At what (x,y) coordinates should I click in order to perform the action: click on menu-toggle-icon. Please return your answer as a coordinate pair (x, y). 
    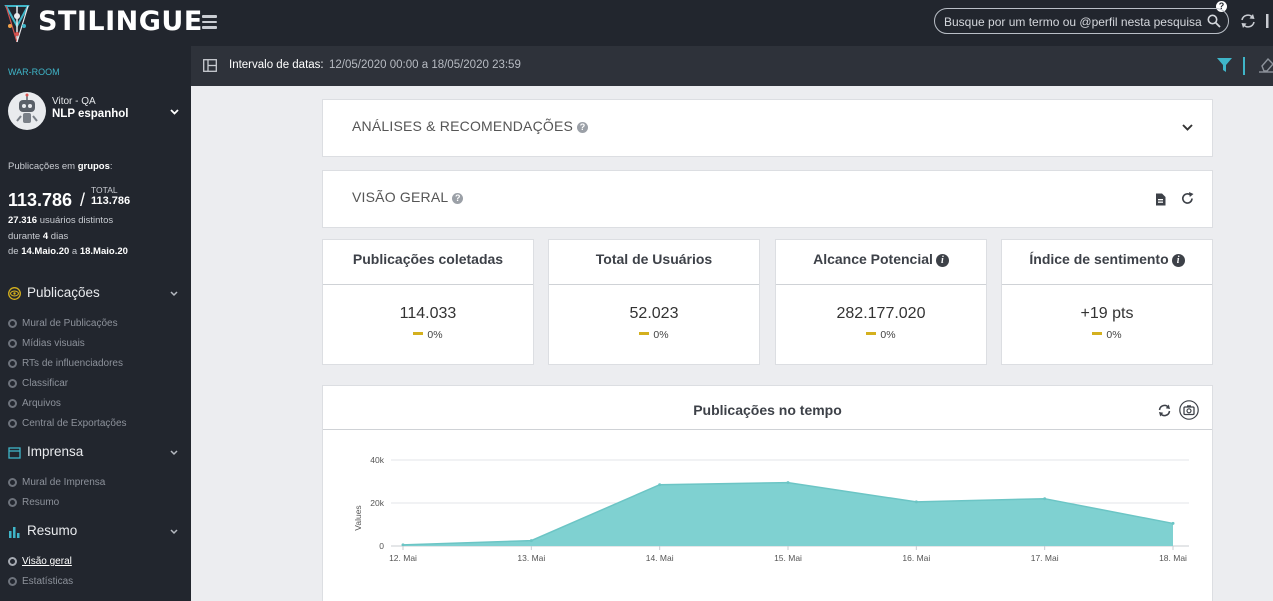
    Looking at the image, I should click on (209, 22).